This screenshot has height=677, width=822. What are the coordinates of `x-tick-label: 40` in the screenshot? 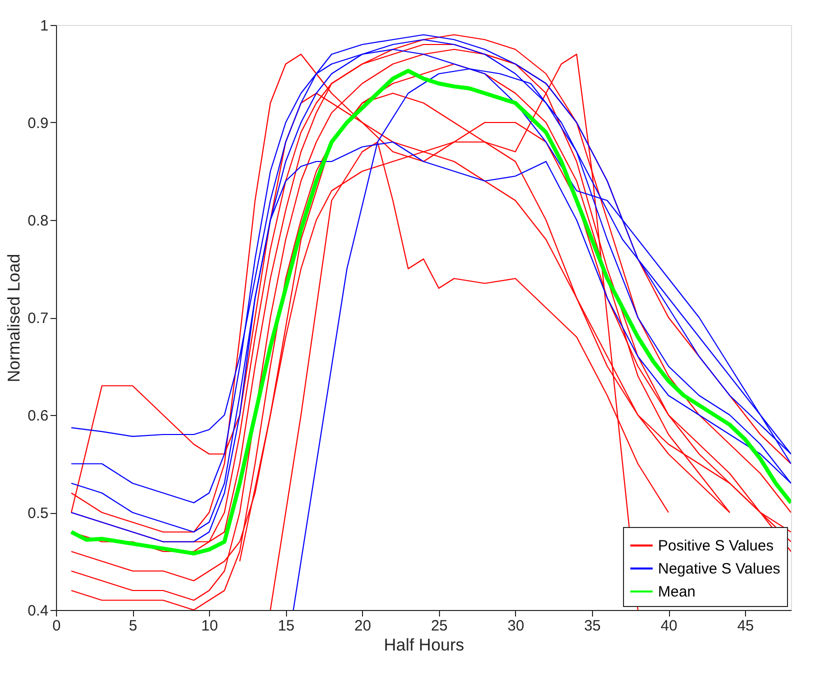 It's located at (669, 626).